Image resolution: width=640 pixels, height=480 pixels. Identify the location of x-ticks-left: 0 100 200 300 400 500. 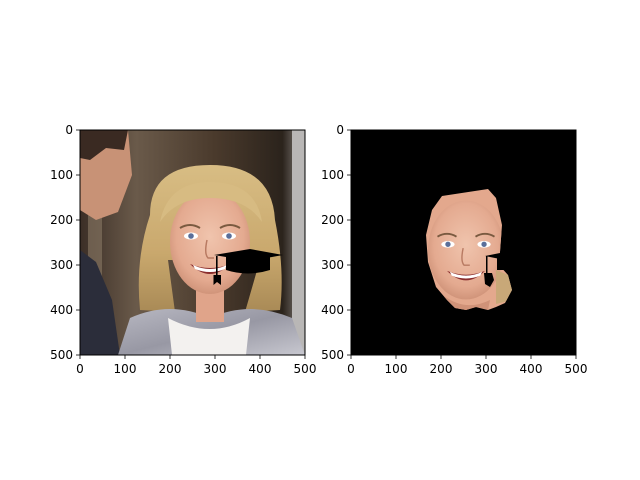
(196, 365).